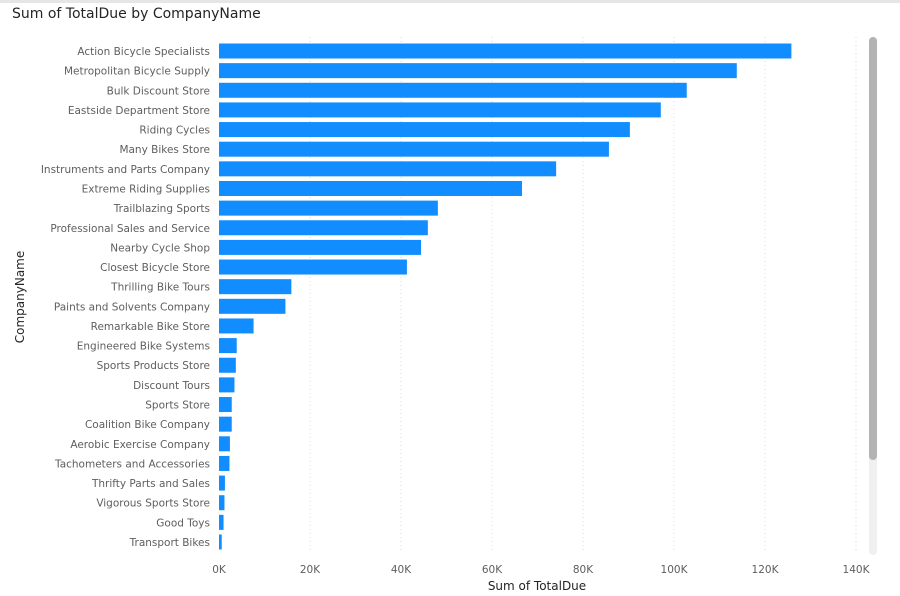  What do you see at coordinates (160, 248) in the screenshot?
I see `category-label: Nearby Cycle Shop` at bounding box center [160, 248].